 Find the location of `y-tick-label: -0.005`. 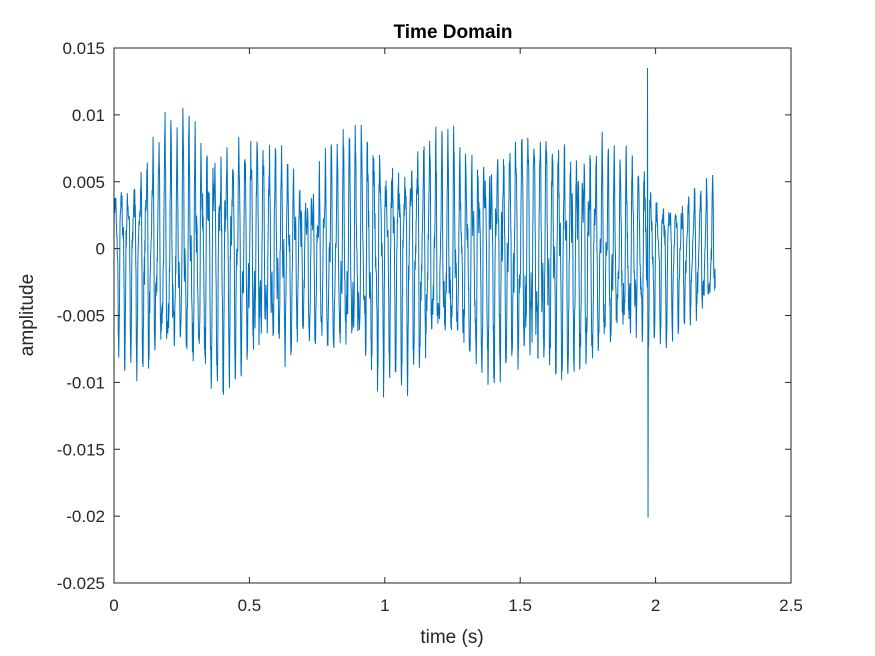

y-tick-label: -0.005 is located at coordinates (81, 316).